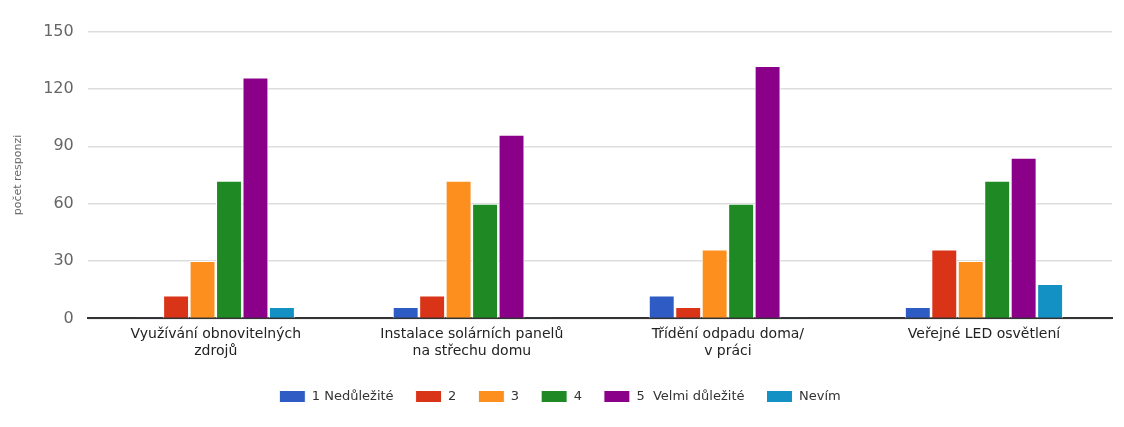 The width and height of the screenshot is (1124, 427). I want to click on legend-label: Nevím, so click(819, 395).